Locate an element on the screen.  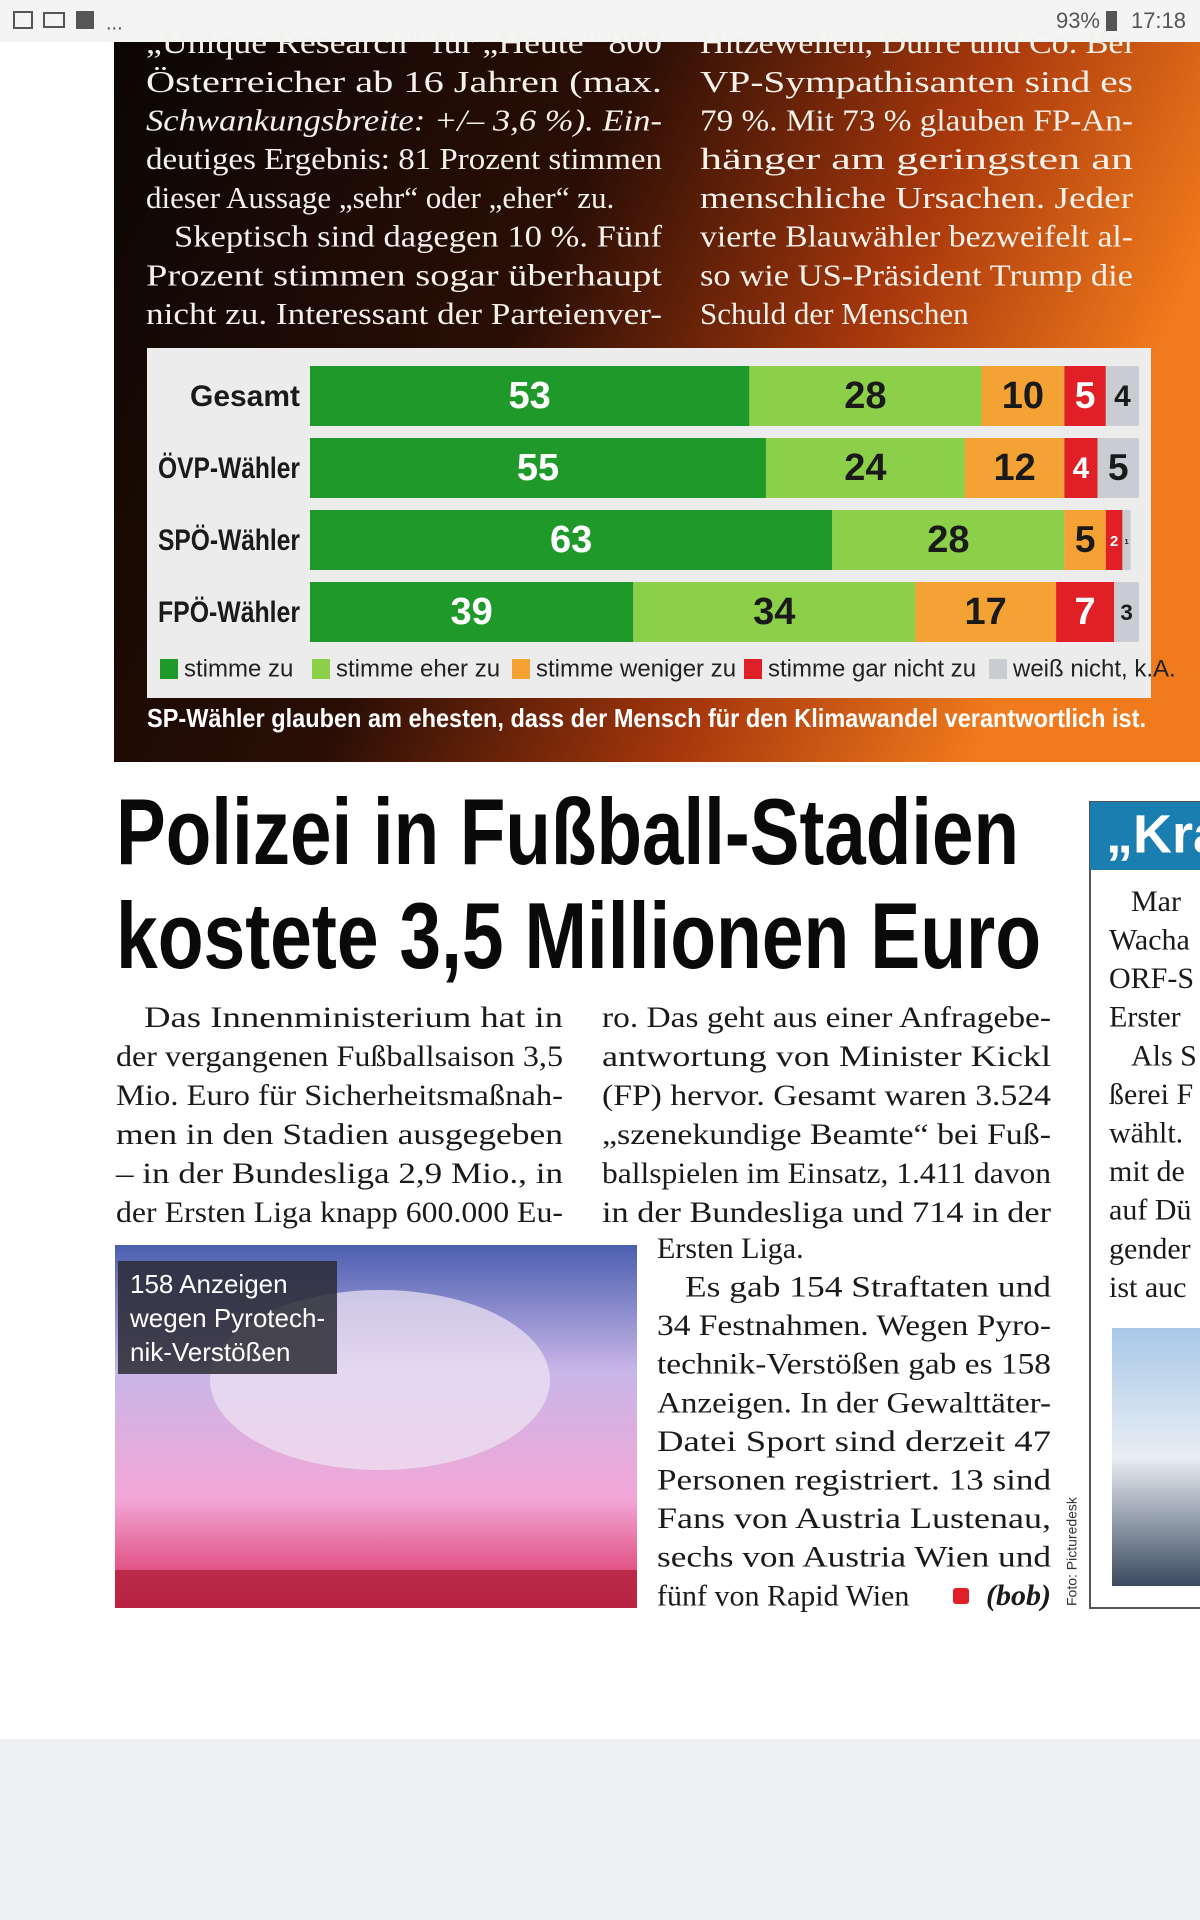
bar-value: 17 is located at coordinates (985, 612).